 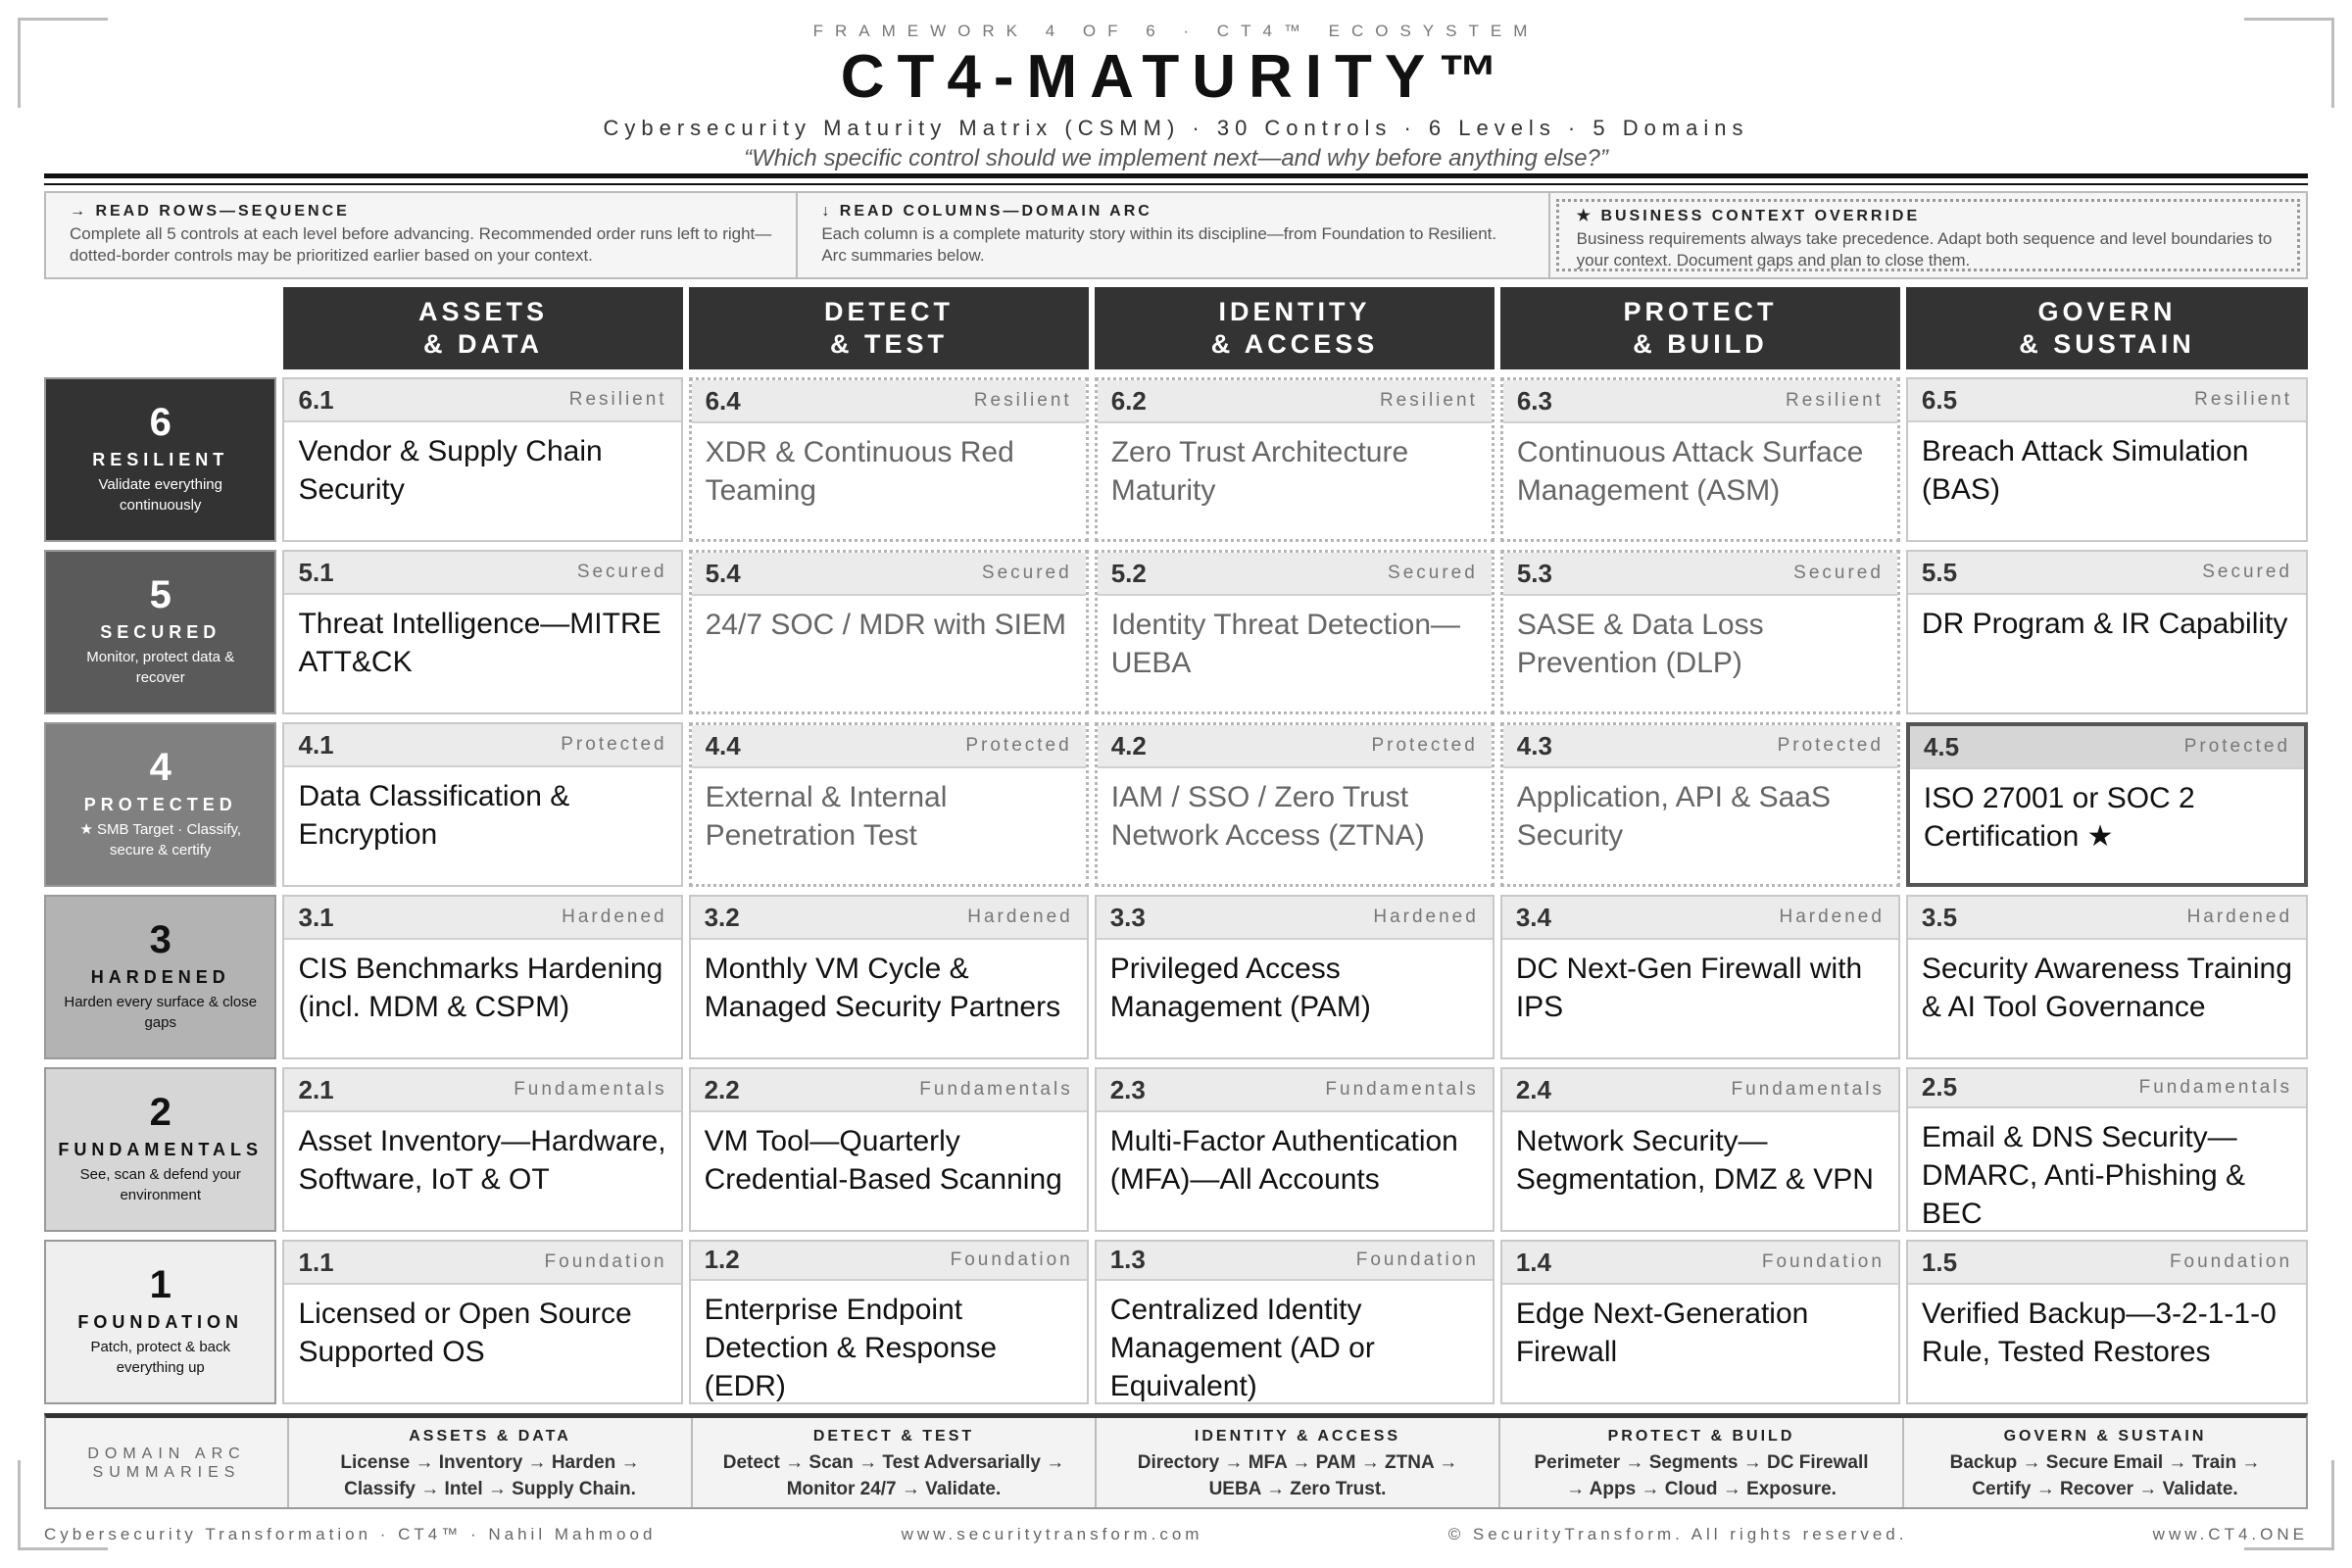 I want to click on domain-header-line: ASSETS, so click(x=483, y=311).